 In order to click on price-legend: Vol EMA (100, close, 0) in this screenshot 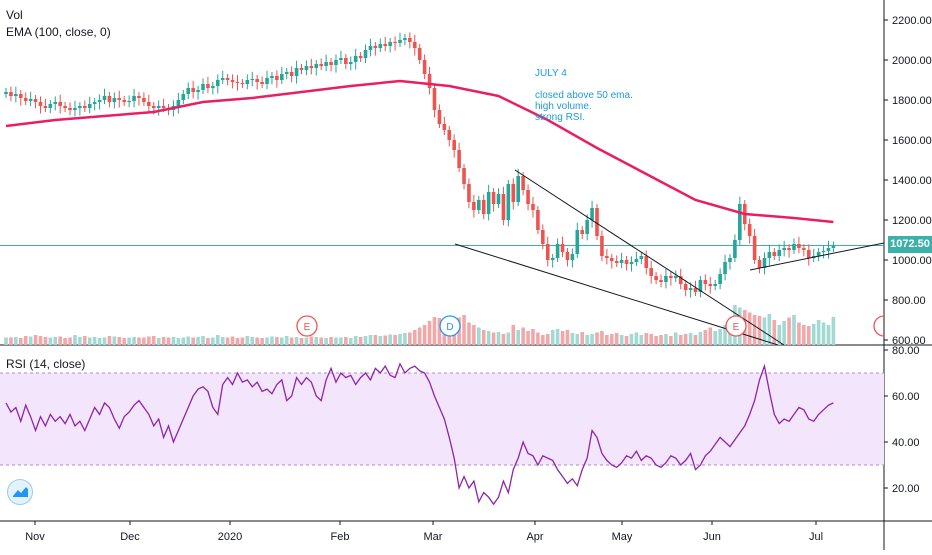, I will do `click(58, 24)`.